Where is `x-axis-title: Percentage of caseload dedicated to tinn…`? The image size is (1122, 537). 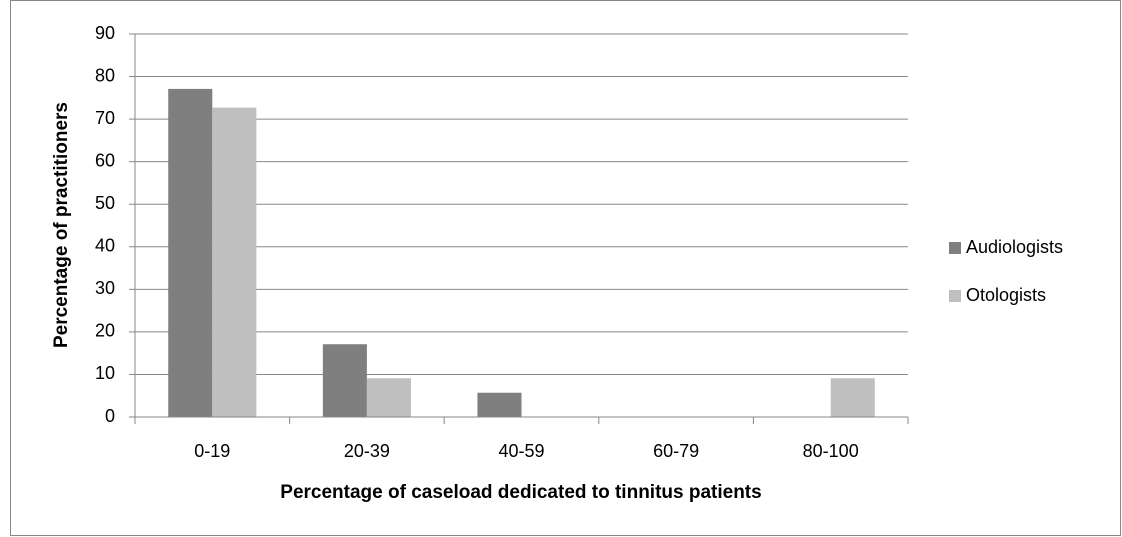
x-axis-title: Percentage of caseload dedicated to tinn… is located at coordinates (520, 492).